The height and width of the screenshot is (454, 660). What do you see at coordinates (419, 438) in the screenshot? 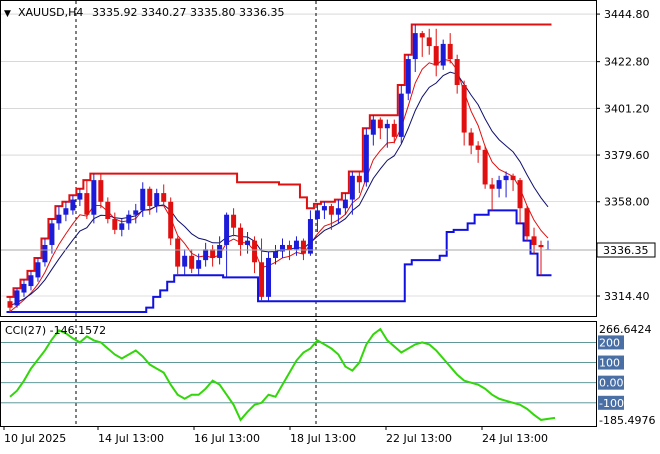
I see `time-tick-label: 22 Jul 13:00` at bounding box center [419, 438].